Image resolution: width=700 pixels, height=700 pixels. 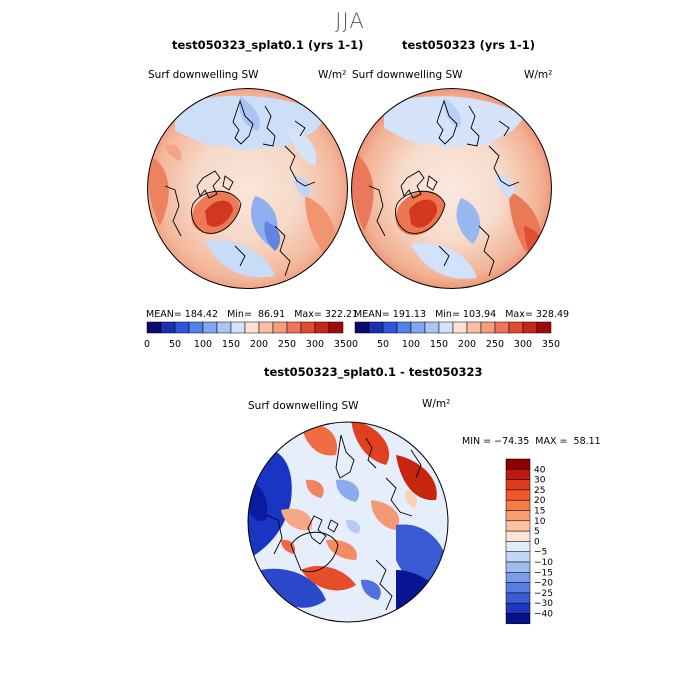 I want to click on colorbar-panel2: 0 50 100 150 200 250 300 350, so click(x=456, y=335).